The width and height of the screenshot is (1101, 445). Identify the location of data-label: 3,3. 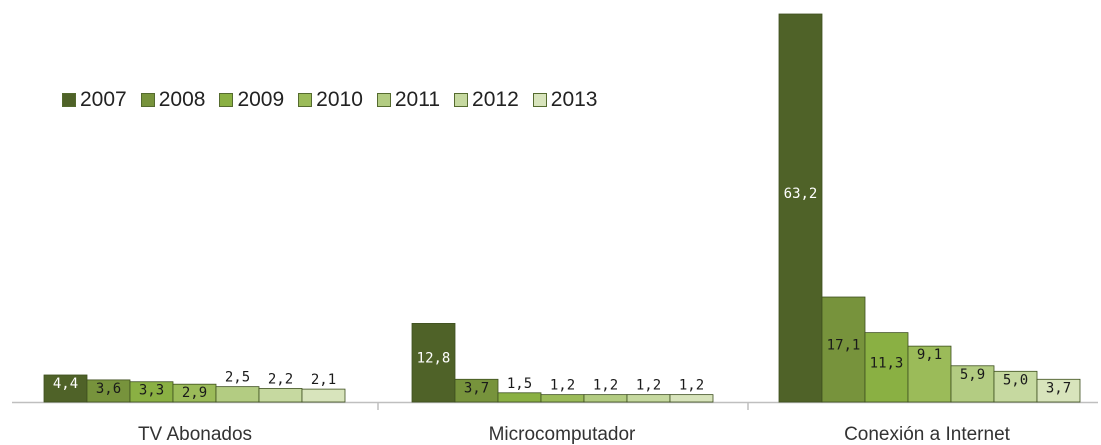
(151, 391).